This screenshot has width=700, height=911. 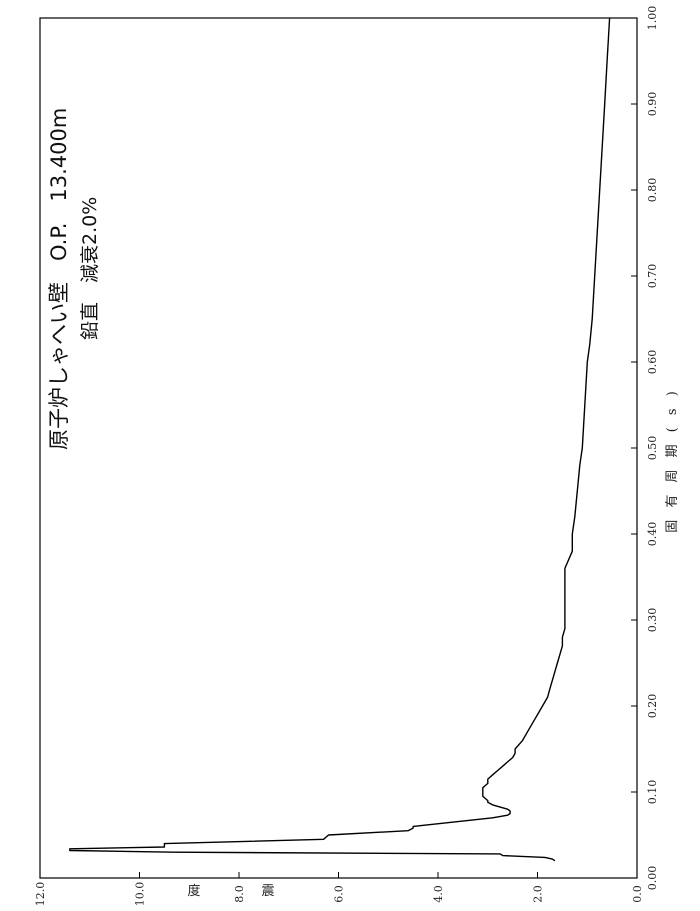 What do you see at coordinates (652, 620) in the screenshot?
I see `x-tick-label: 0.30` at bounding box center [652, 620].